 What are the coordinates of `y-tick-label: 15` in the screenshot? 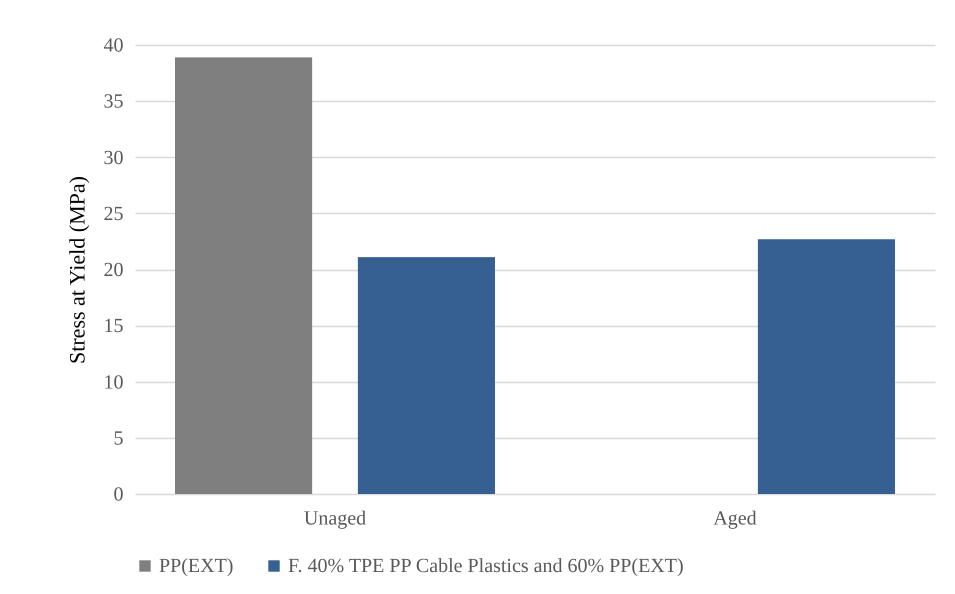 It's located at (114, 326).